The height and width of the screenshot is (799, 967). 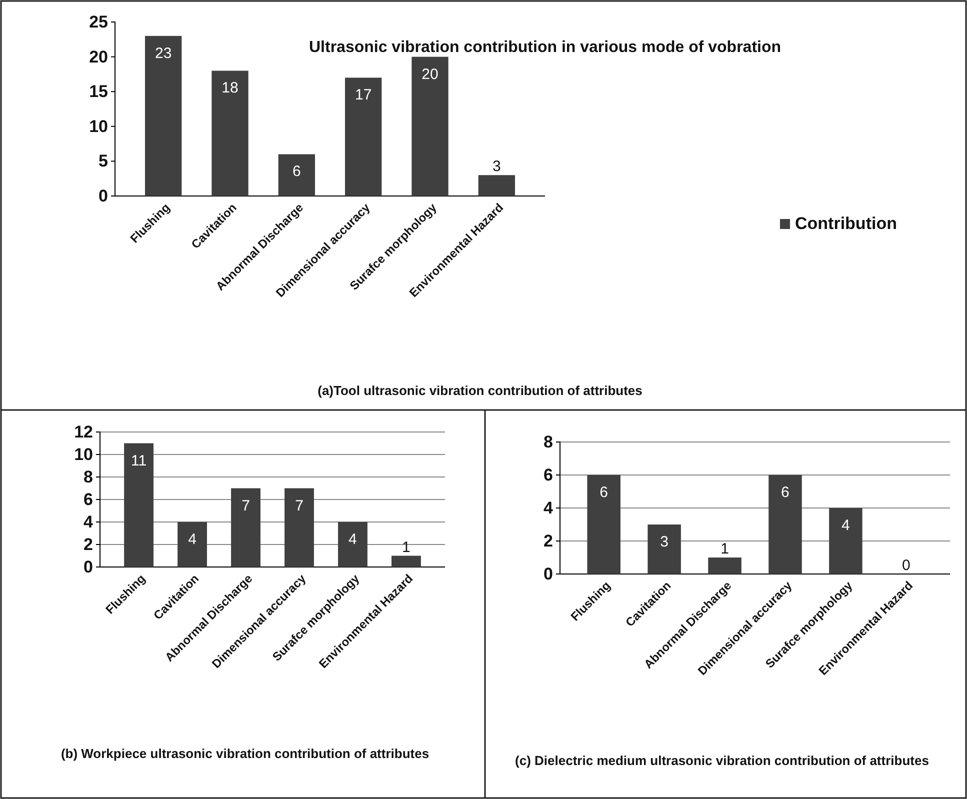 What do you see at coordinates (98, 22) in the screenshot?
I see `y-tick-label: 25` at bounding box center [98, 22].